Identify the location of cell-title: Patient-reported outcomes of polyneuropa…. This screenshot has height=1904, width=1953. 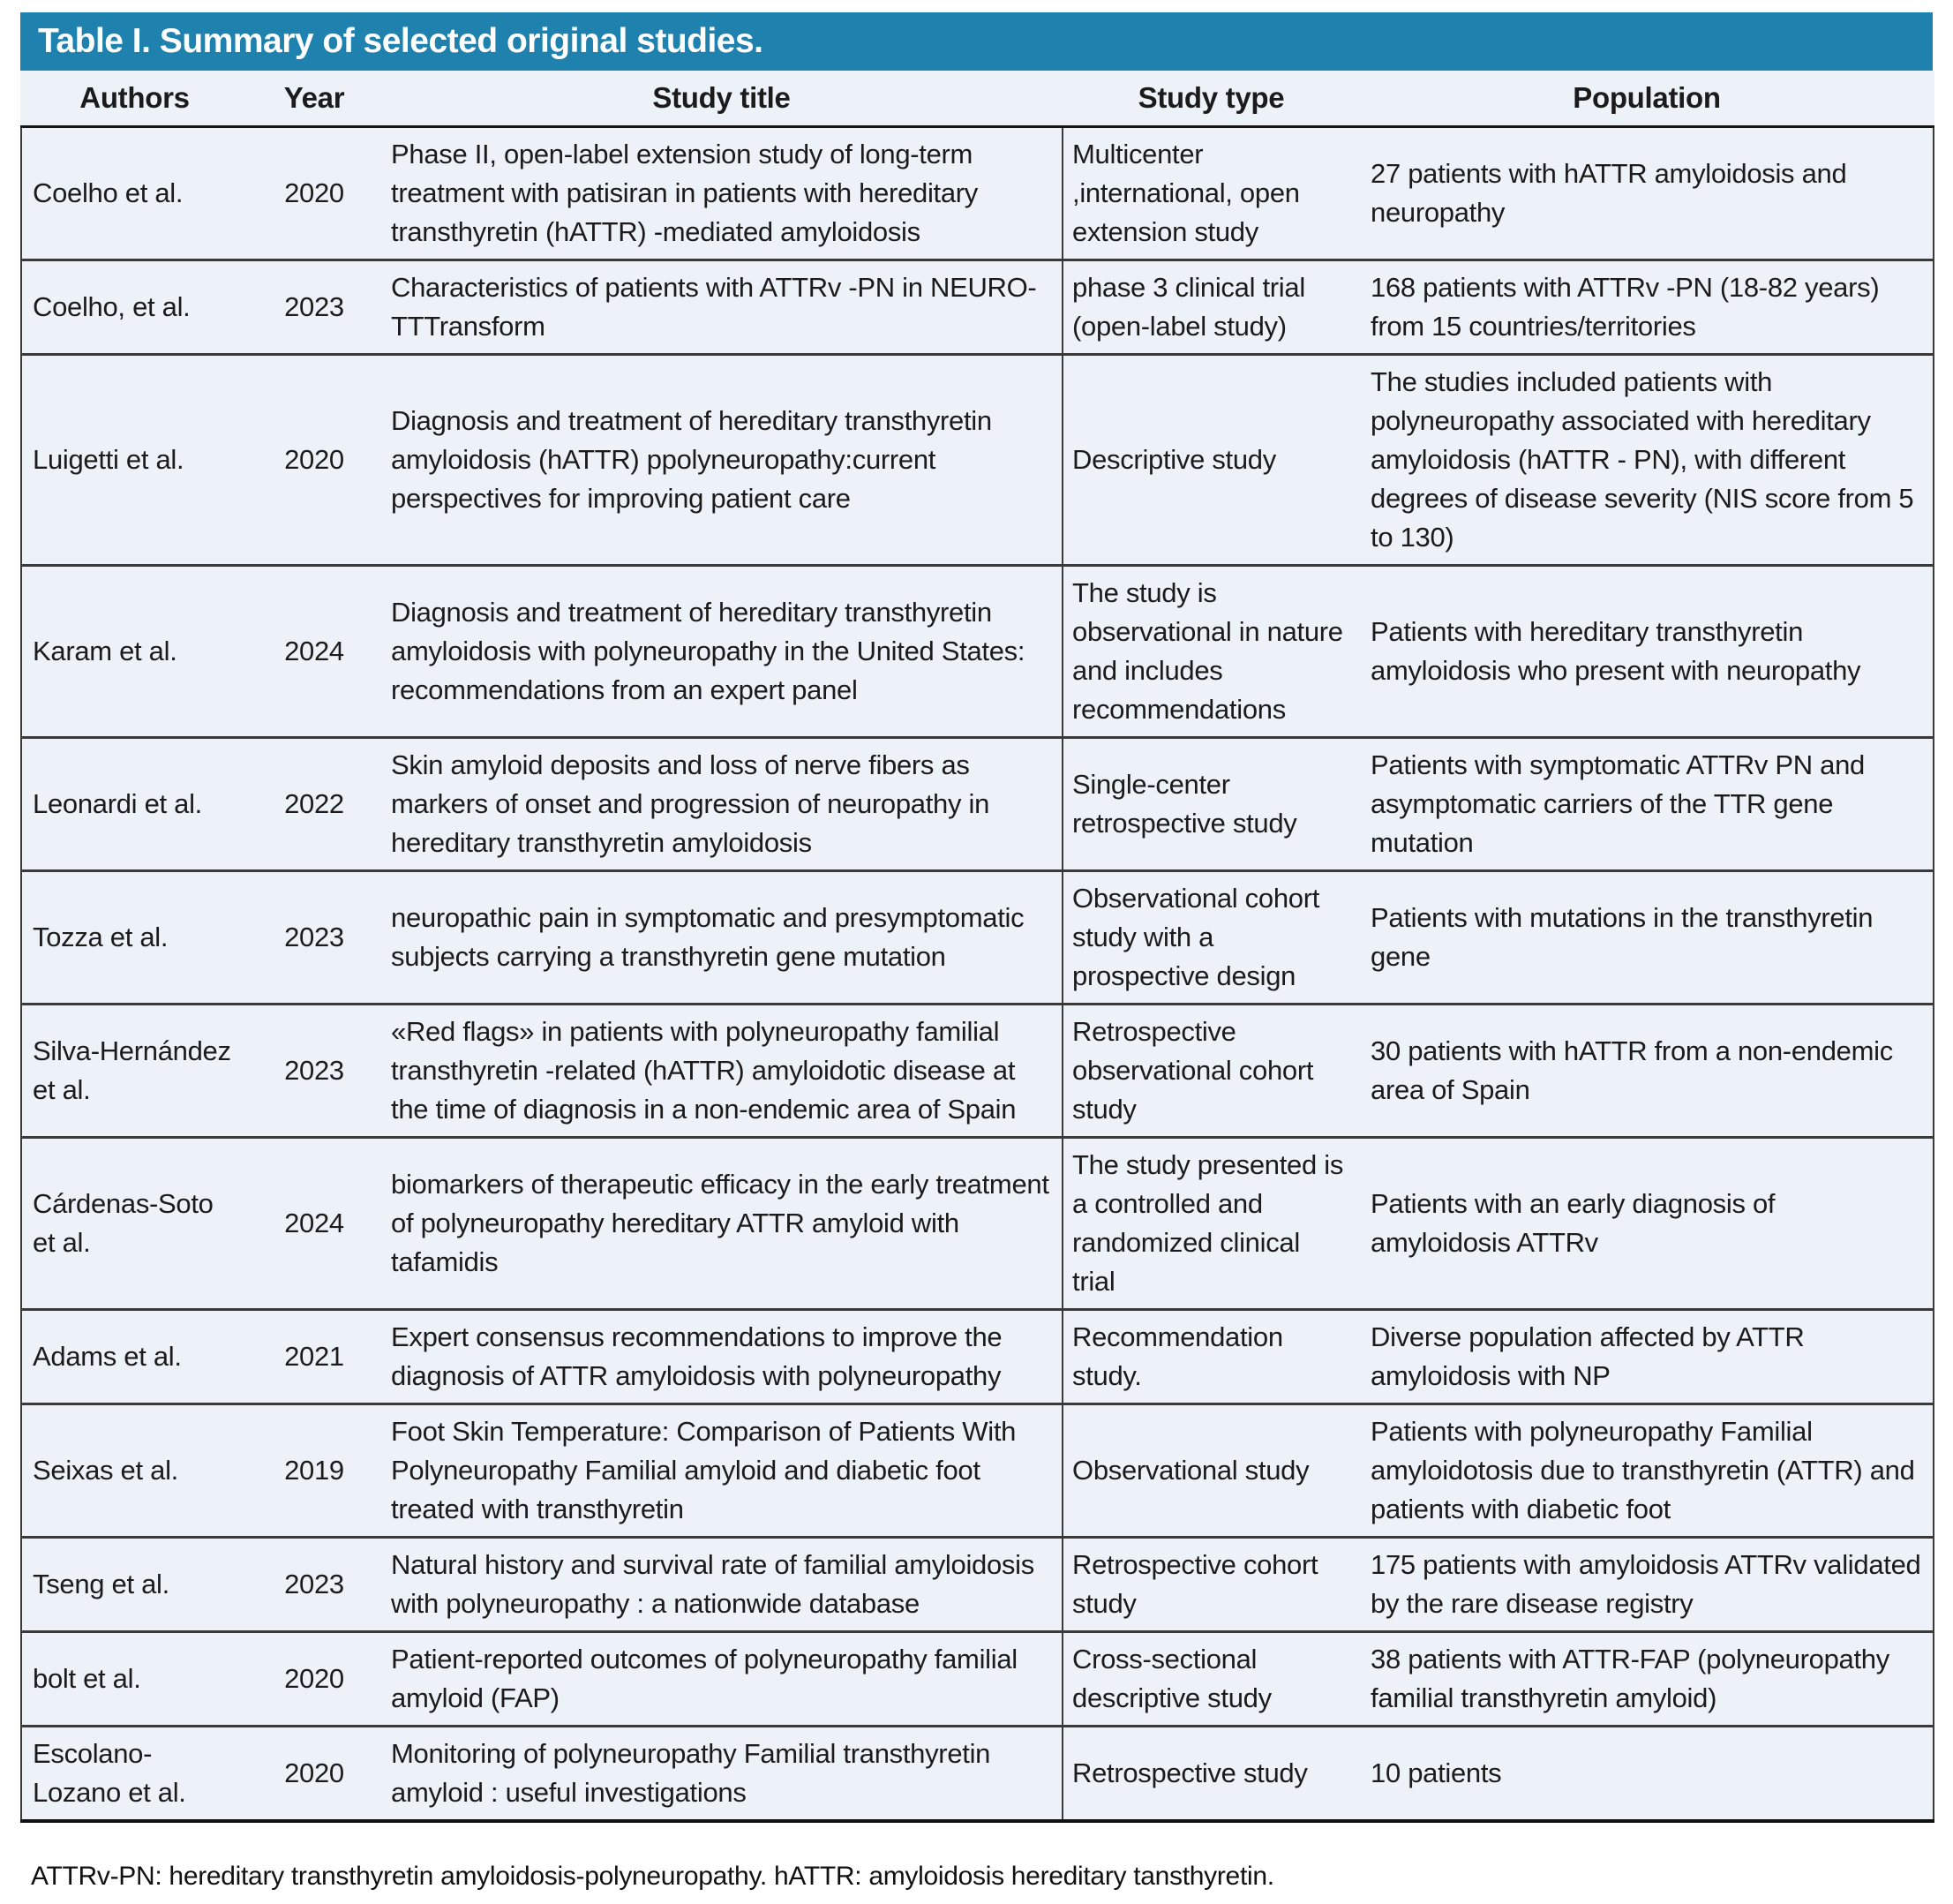
(704, 1678).